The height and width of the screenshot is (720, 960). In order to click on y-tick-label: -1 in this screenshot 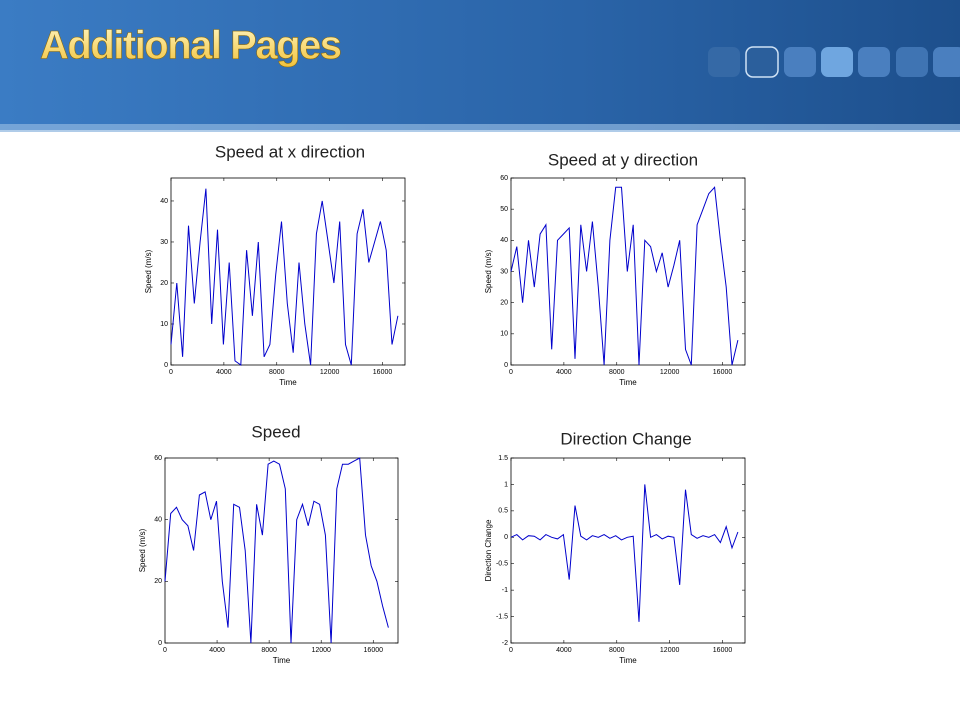, I will do `click(505, 590)`.